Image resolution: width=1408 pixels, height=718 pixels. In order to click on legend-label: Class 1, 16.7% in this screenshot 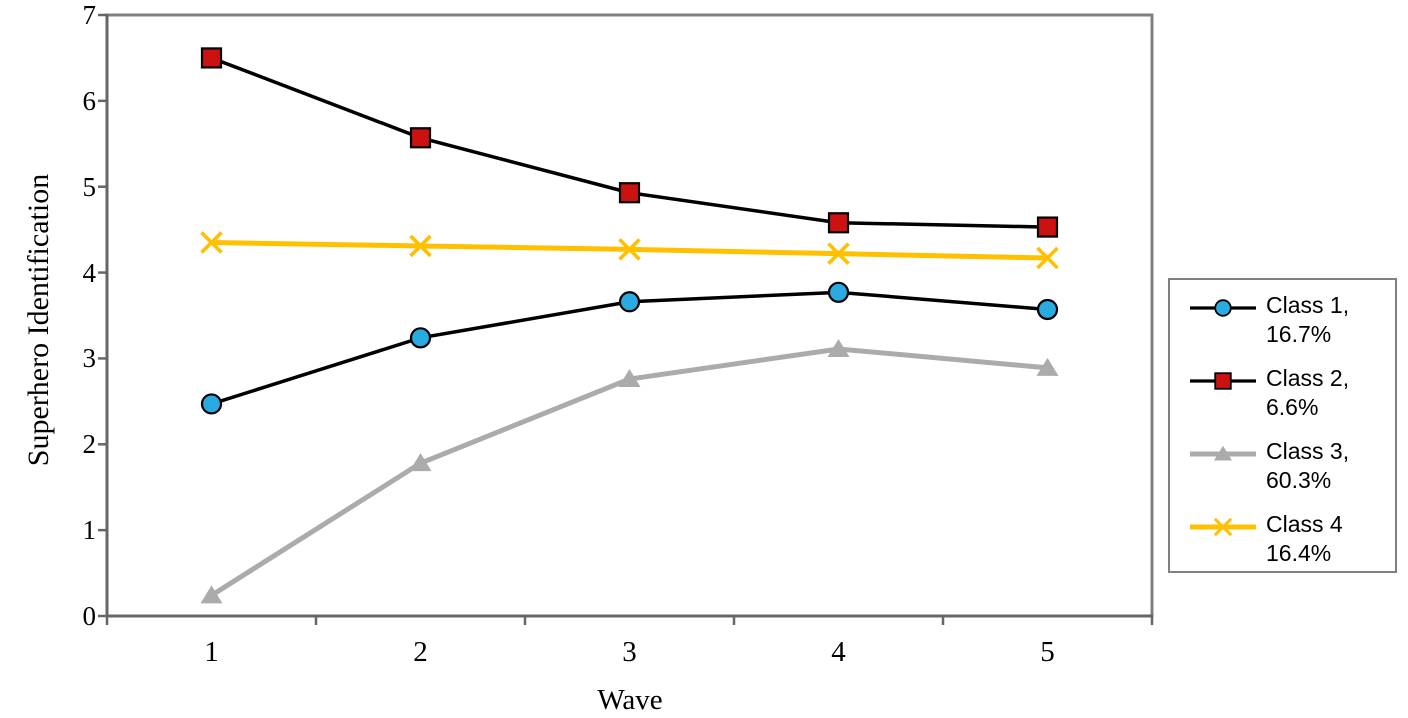, I will do `click(1307, 320)`.